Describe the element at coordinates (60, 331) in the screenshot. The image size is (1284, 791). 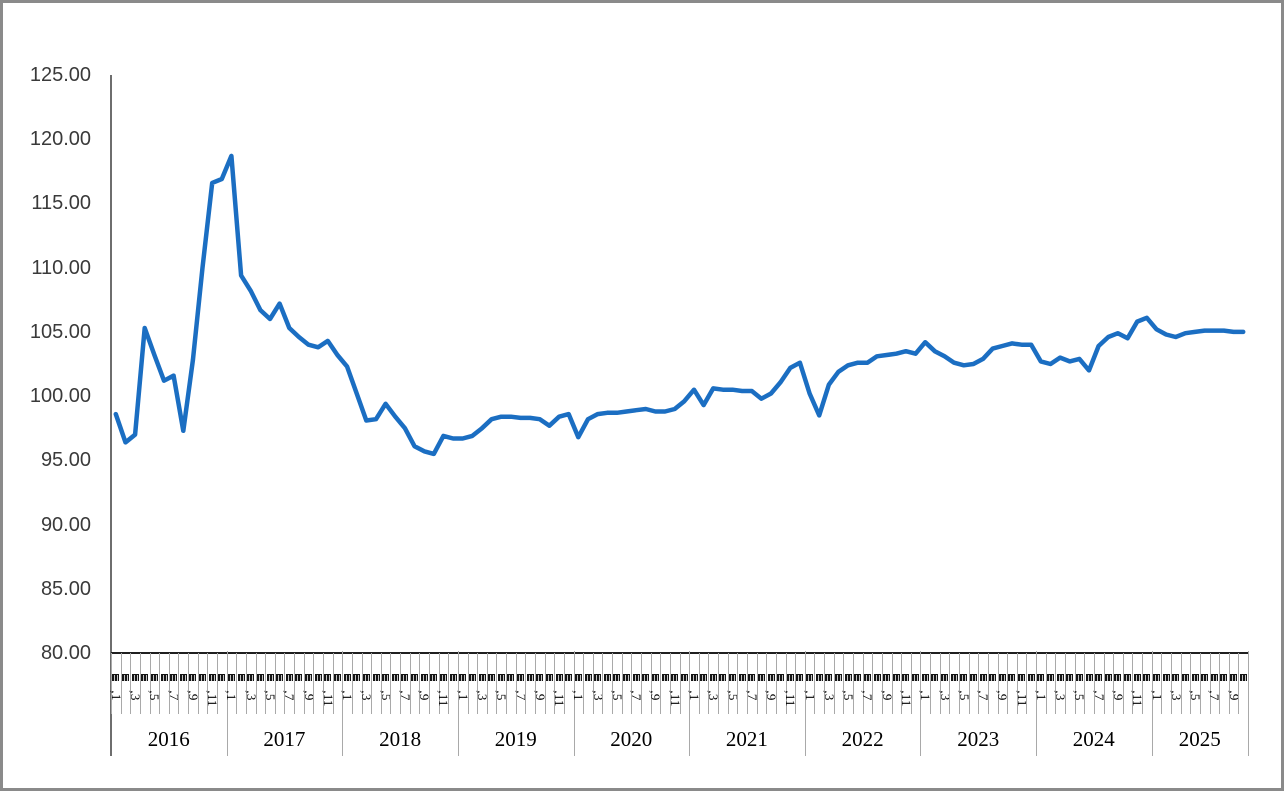
I see `y-axis-tick-label: 105.00` at that location.